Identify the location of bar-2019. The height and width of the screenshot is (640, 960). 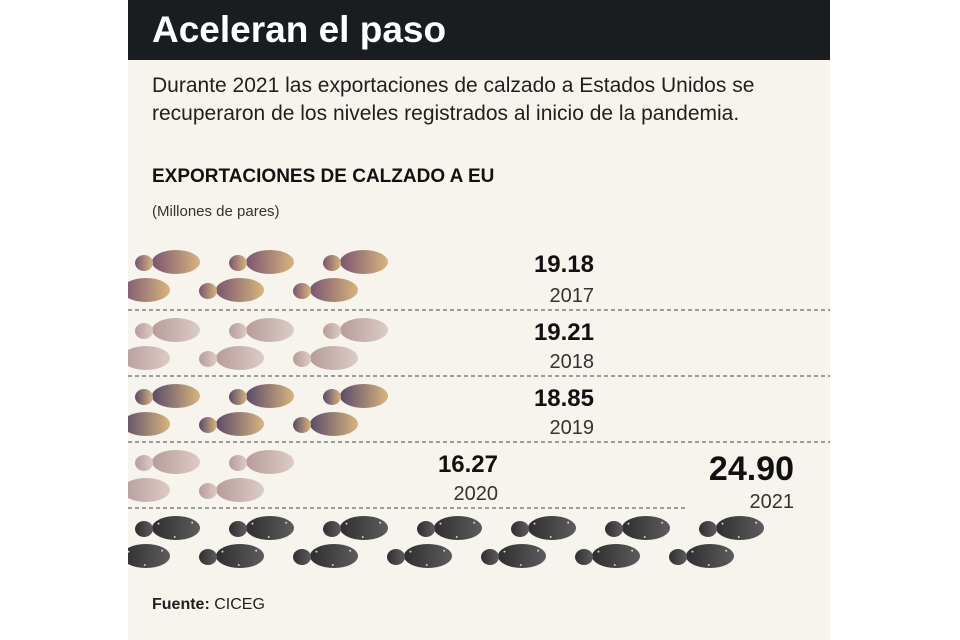
(258, 410).